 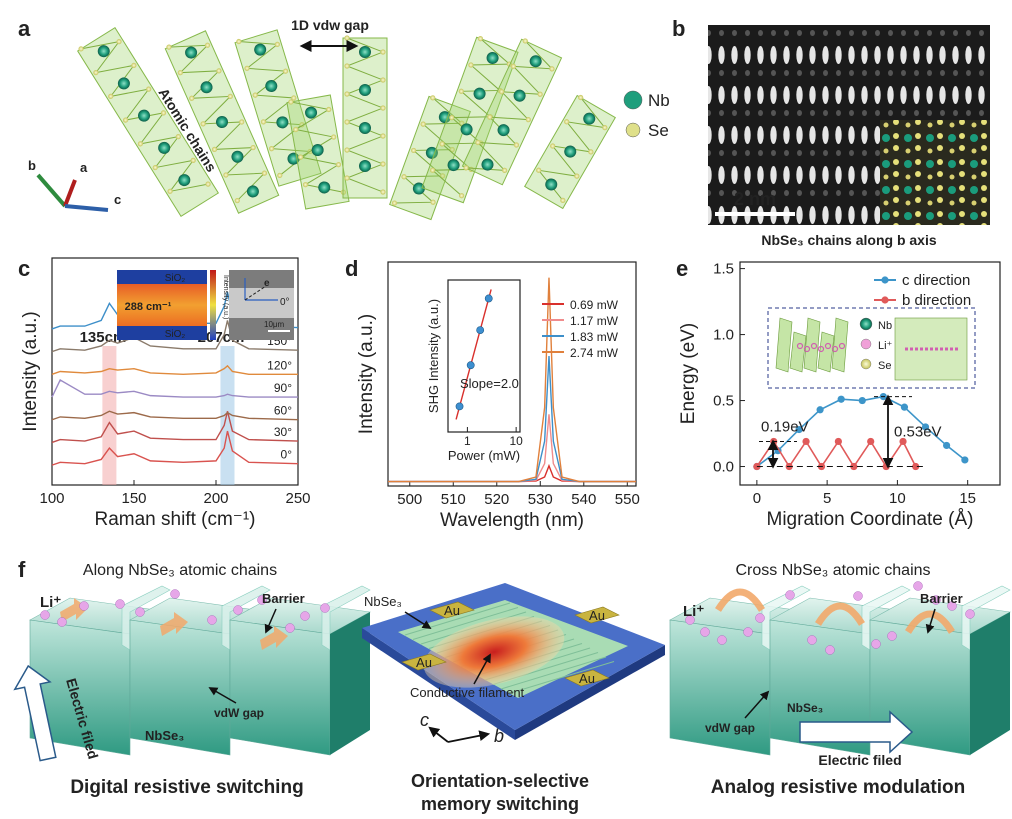 I want to click on inset-label: e, so click(x=267, y=283).